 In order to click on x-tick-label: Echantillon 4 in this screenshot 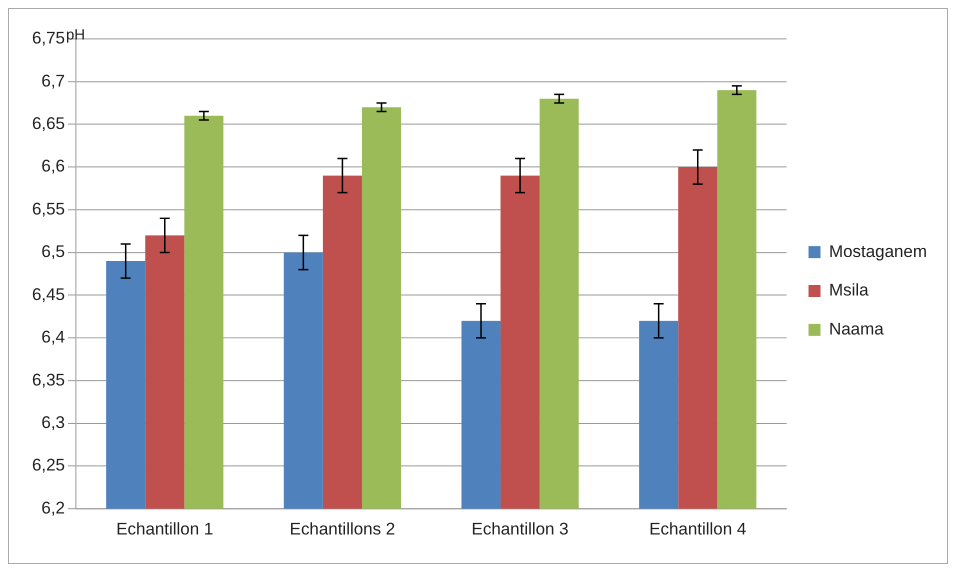, I will do `click(697, 529)`.